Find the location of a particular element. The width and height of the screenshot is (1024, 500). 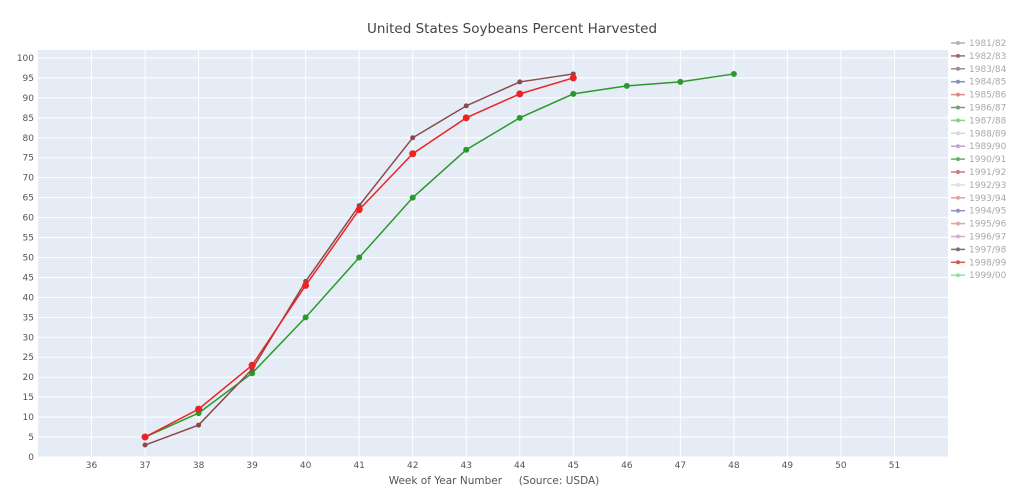

y-tick-label: 25 is located at coordinates (28, 358).